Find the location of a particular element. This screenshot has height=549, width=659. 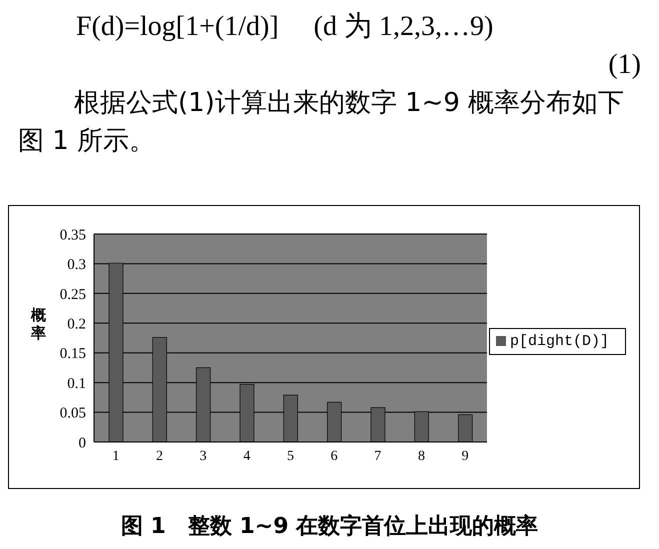

y-tick-label: 0.35 is located at coordinates (73, 235).